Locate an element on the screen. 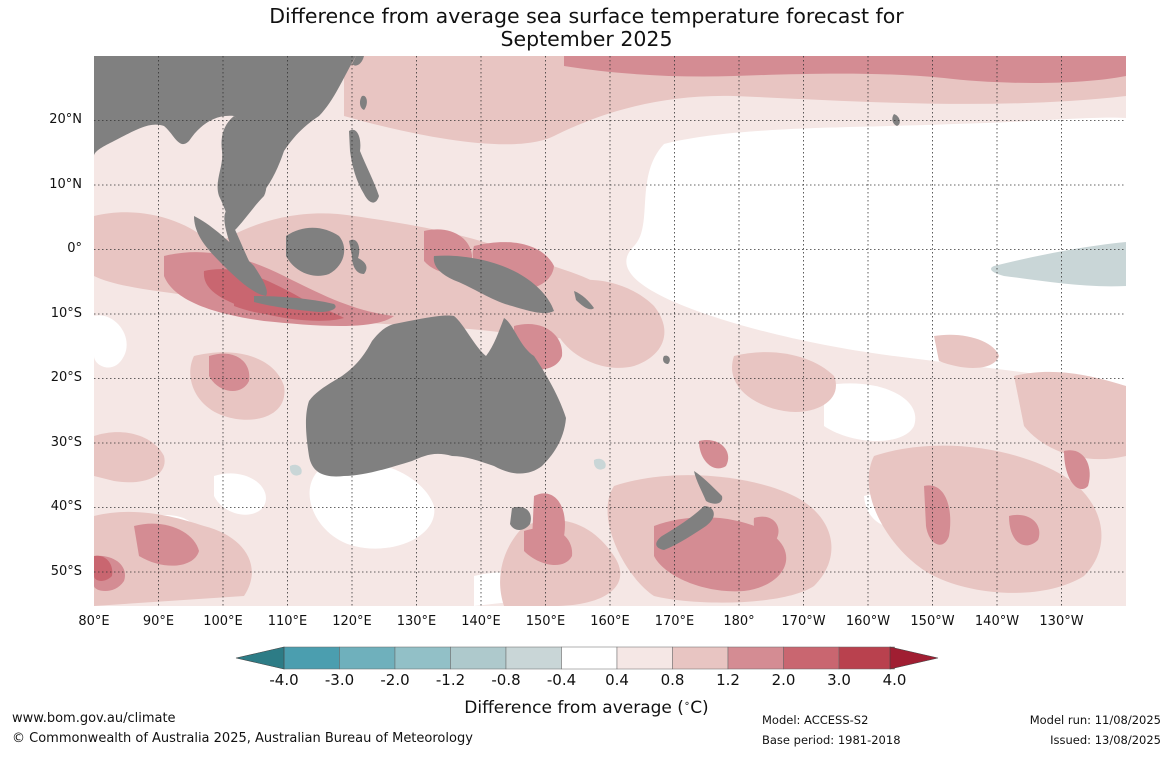 The image size is (1173, 770). colorbar-tick-label: 0.8 is located at coordinates (672, 680).